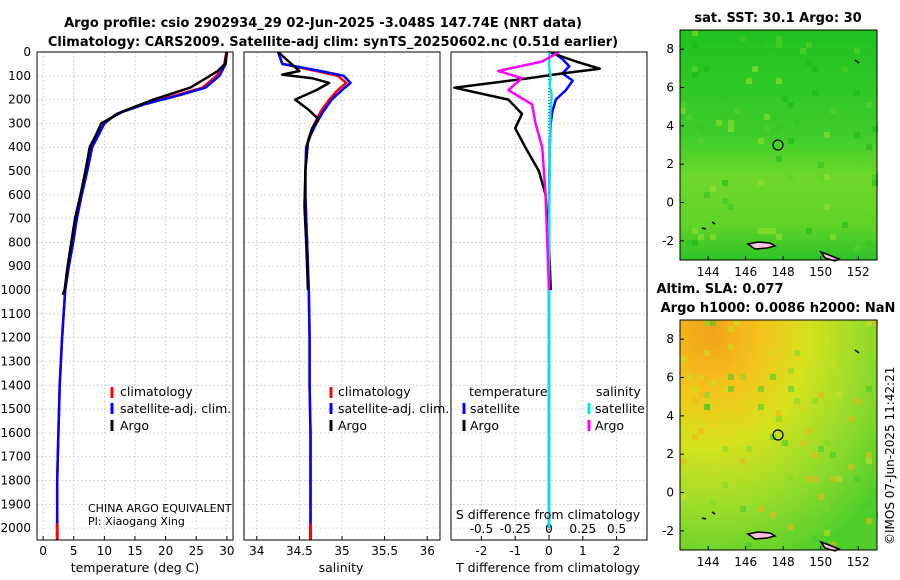 Image resolution: width=900 pixels, height=580 pixels. I want to click on map-y-tick-label: 2, so click(670, 164).